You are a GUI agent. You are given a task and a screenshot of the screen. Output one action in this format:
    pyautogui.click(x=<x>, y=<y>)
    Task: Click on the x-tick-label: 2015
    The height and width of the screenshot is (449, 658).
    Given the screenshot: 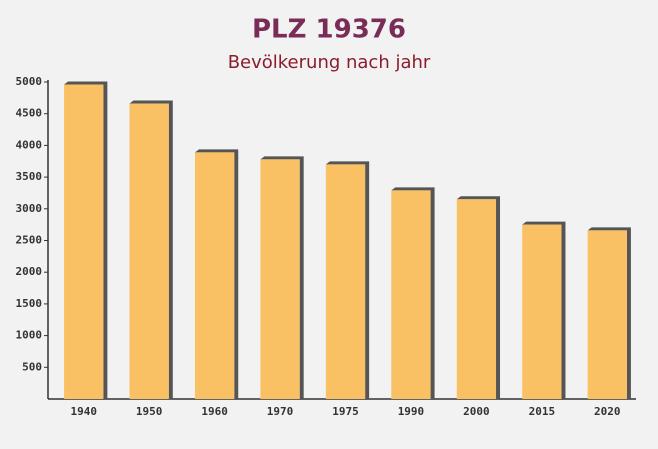 What is the action you would take?
    pyautogui.click(x=542, y=411)
    